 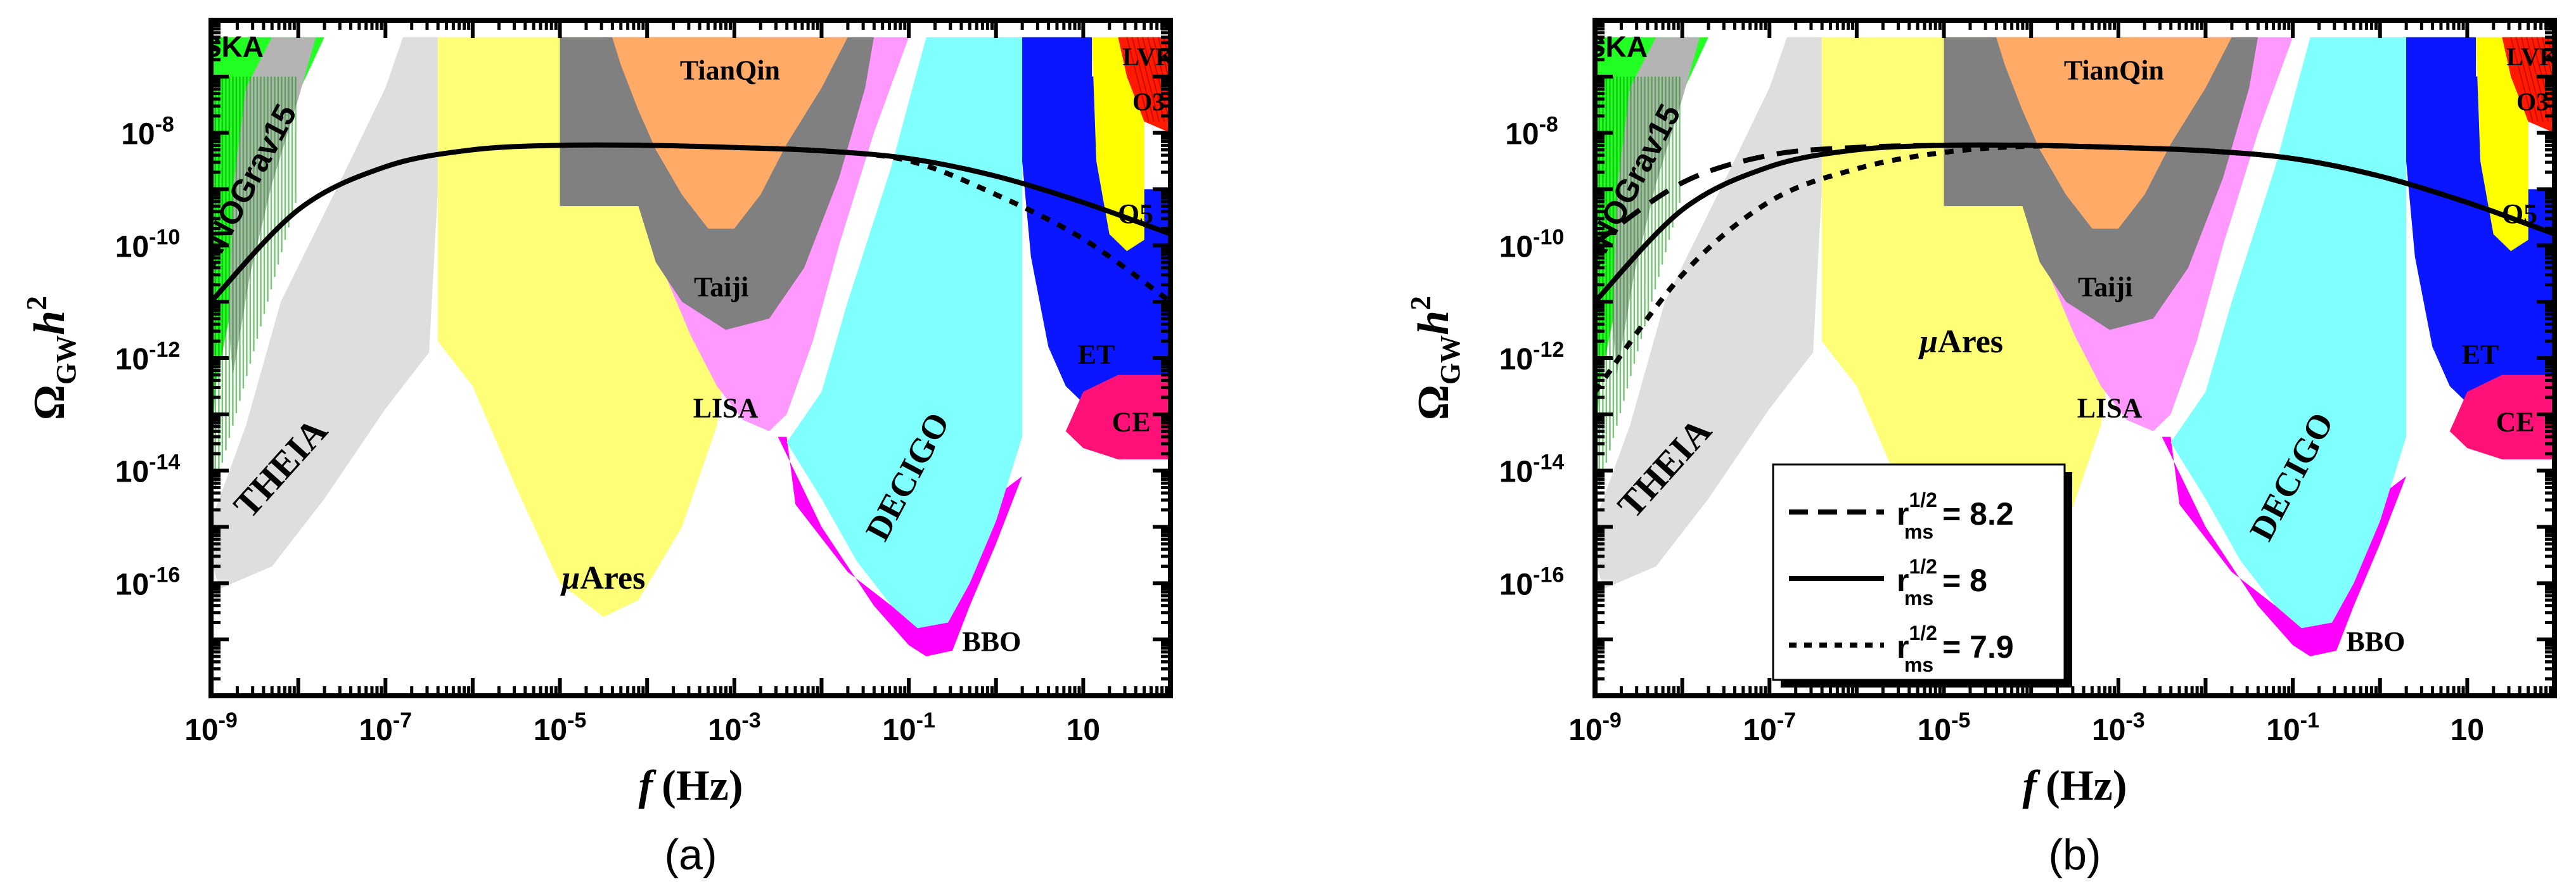 I want to click on curve-solid, so click(x=690, y=223).